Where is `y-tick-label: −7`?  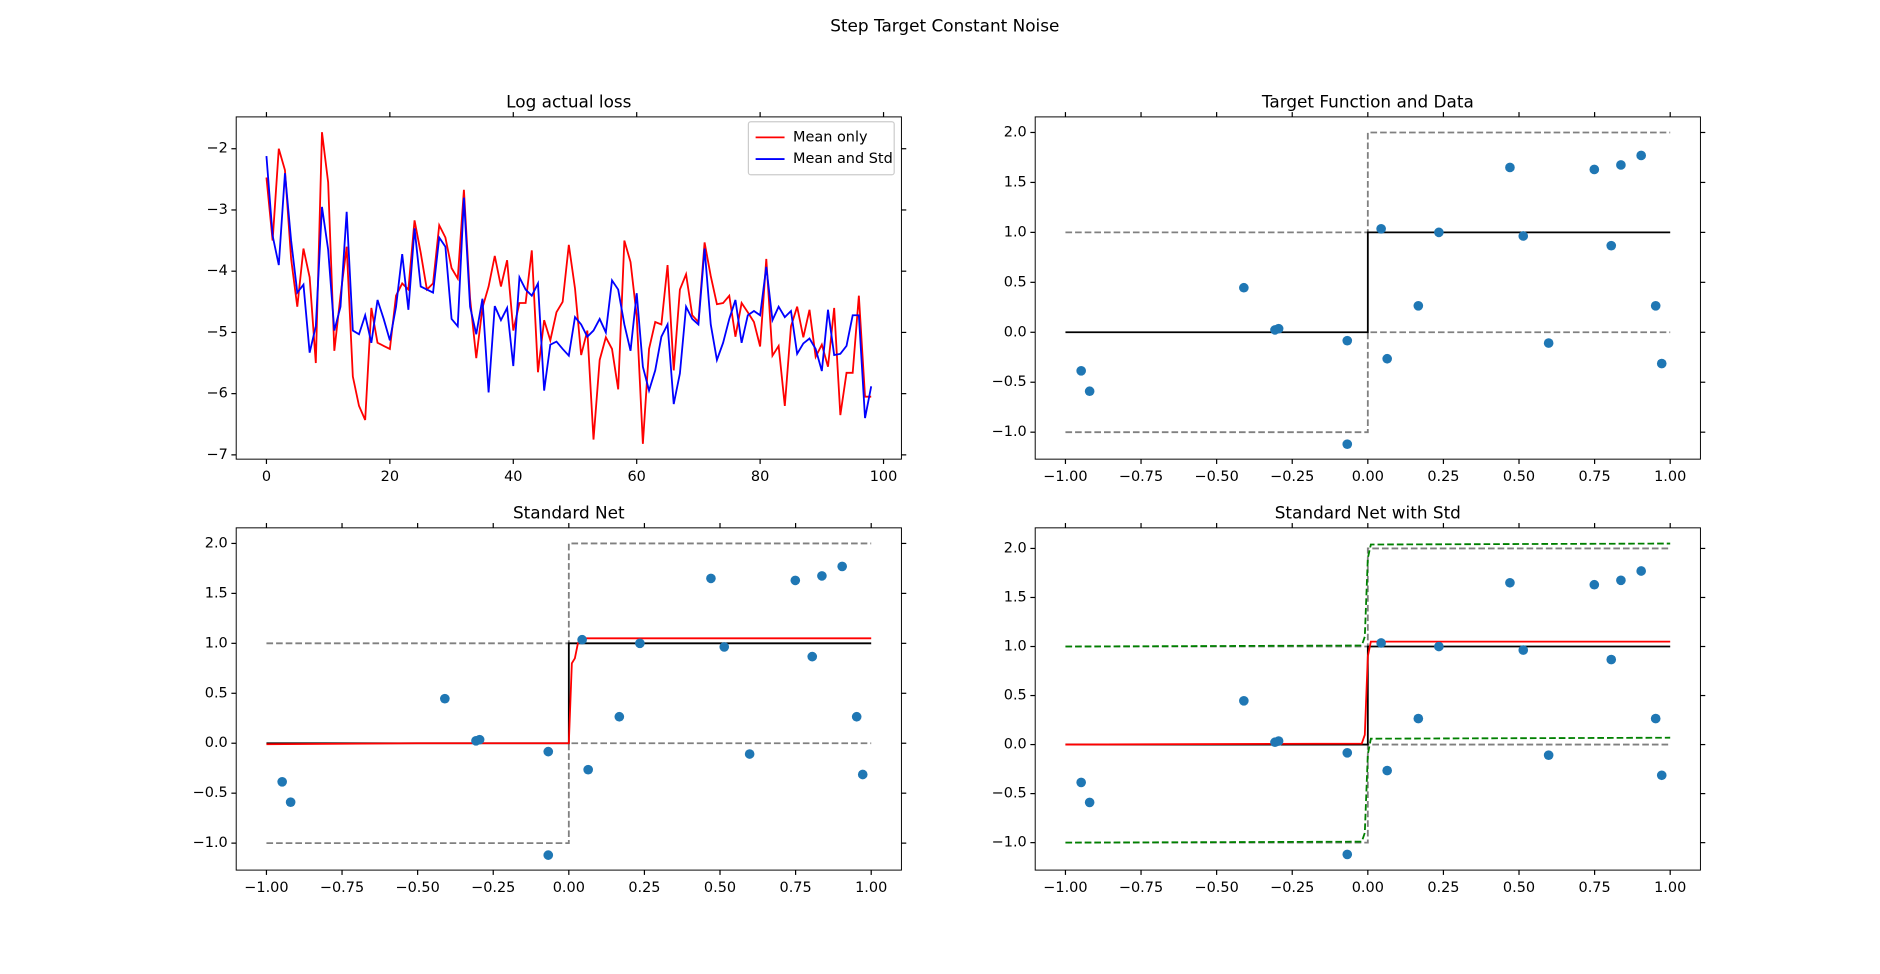
y-tick-label: −7 is located at coordinates (216, 455).